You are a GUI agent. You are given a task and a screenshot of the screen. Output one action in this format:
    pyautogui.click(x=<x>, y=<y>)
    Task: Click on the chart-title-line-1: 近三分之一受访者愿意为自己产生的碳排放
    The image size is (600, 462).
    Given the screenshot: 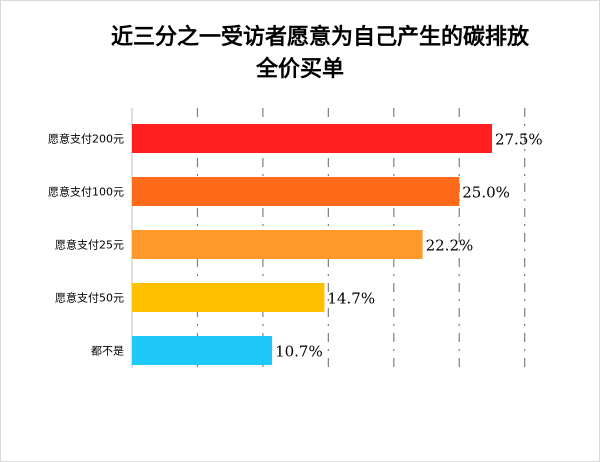 What is the action you would take?
    pyautogui.click(x=319, y=37)
    